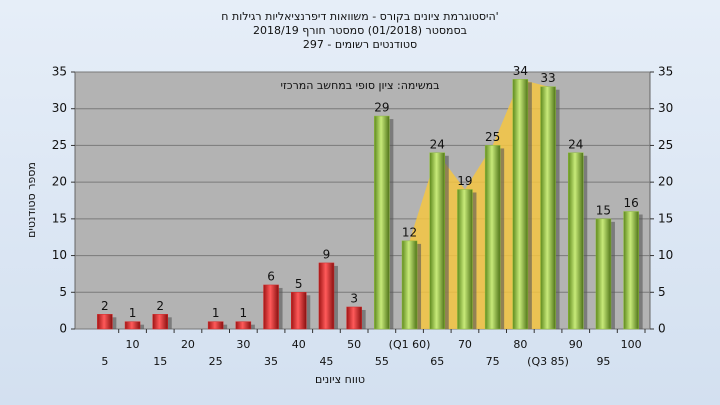 This screenshot has width=720, height=405. What do you see at coordinates (603, 361) in the screenshot?
I see `x-tick-label: 95` at bounding box center [603, 361].